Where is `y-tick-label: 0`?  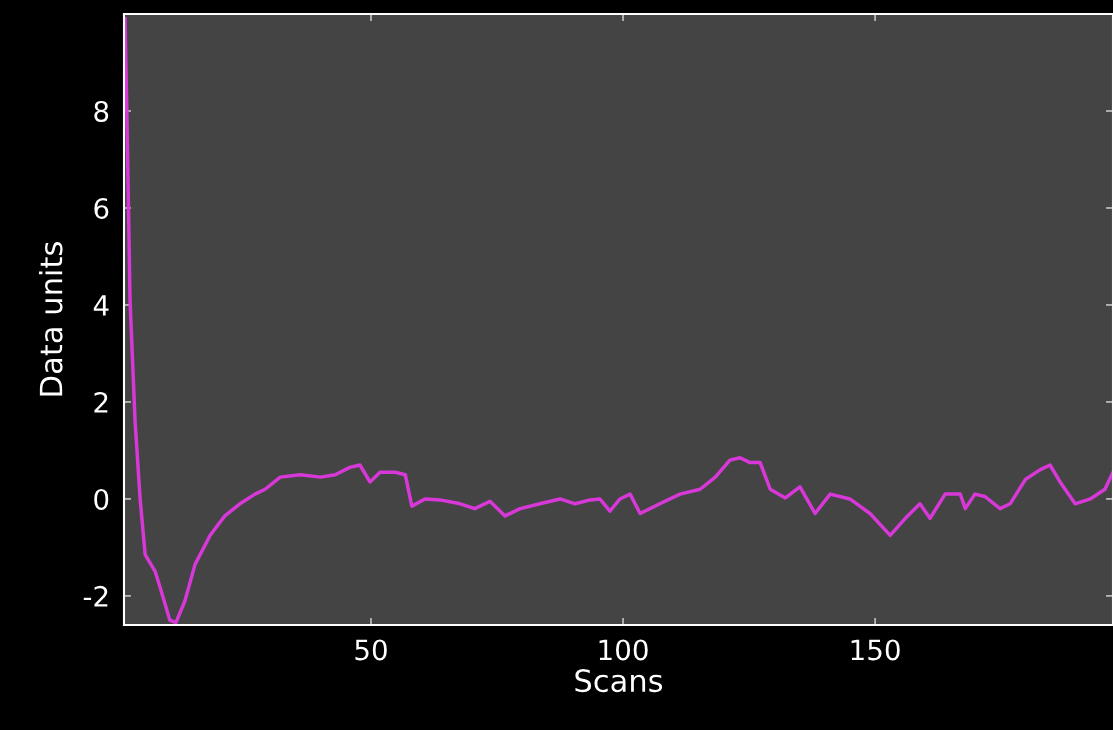
y-tick-label: 0 is located at coordinates (101, 499).